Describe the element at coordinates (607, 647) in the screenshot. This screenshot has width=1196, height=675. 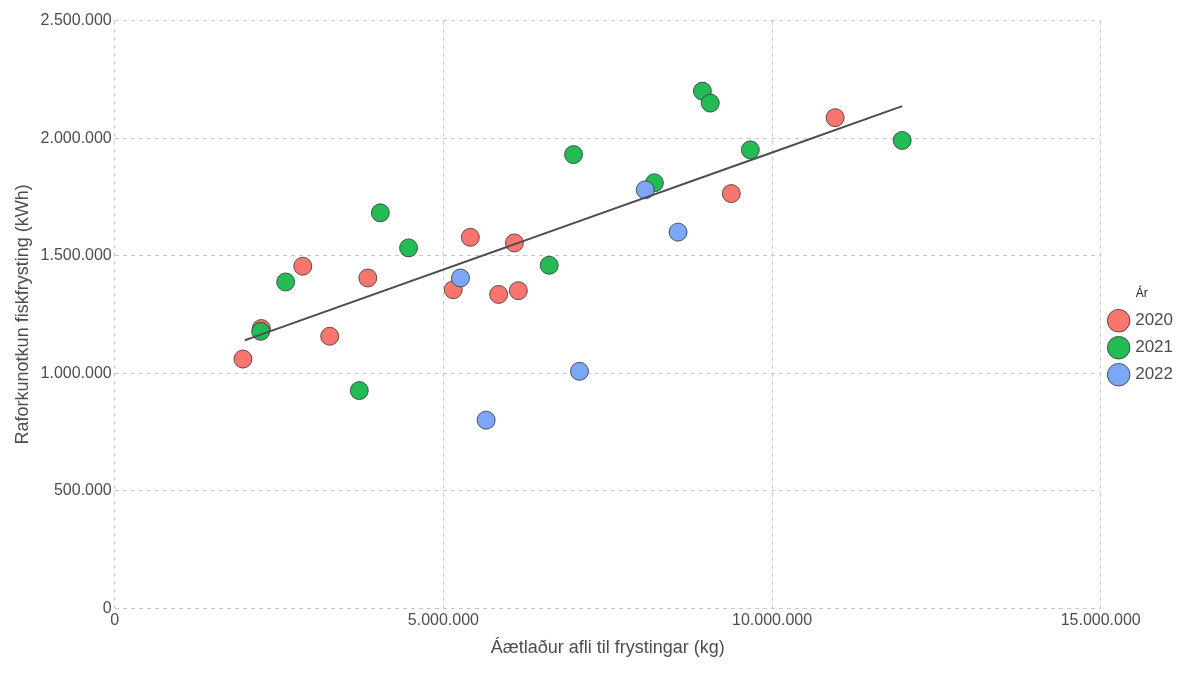
I see `x-axis-title: Áætlaður afli til frystingar (kg)` at that location.